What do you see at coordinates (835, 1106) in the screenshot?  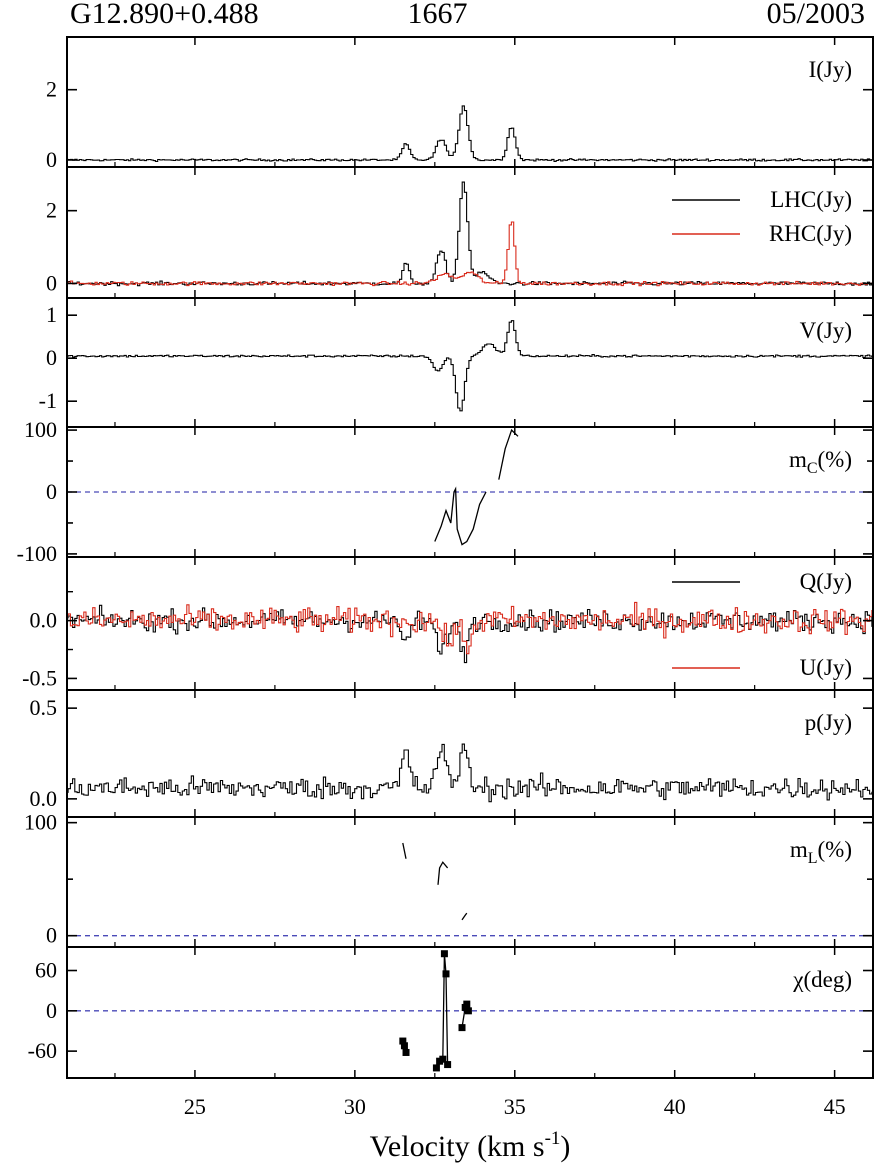 I see `x-tick-label: 45` at bounding box center [835, 1106].